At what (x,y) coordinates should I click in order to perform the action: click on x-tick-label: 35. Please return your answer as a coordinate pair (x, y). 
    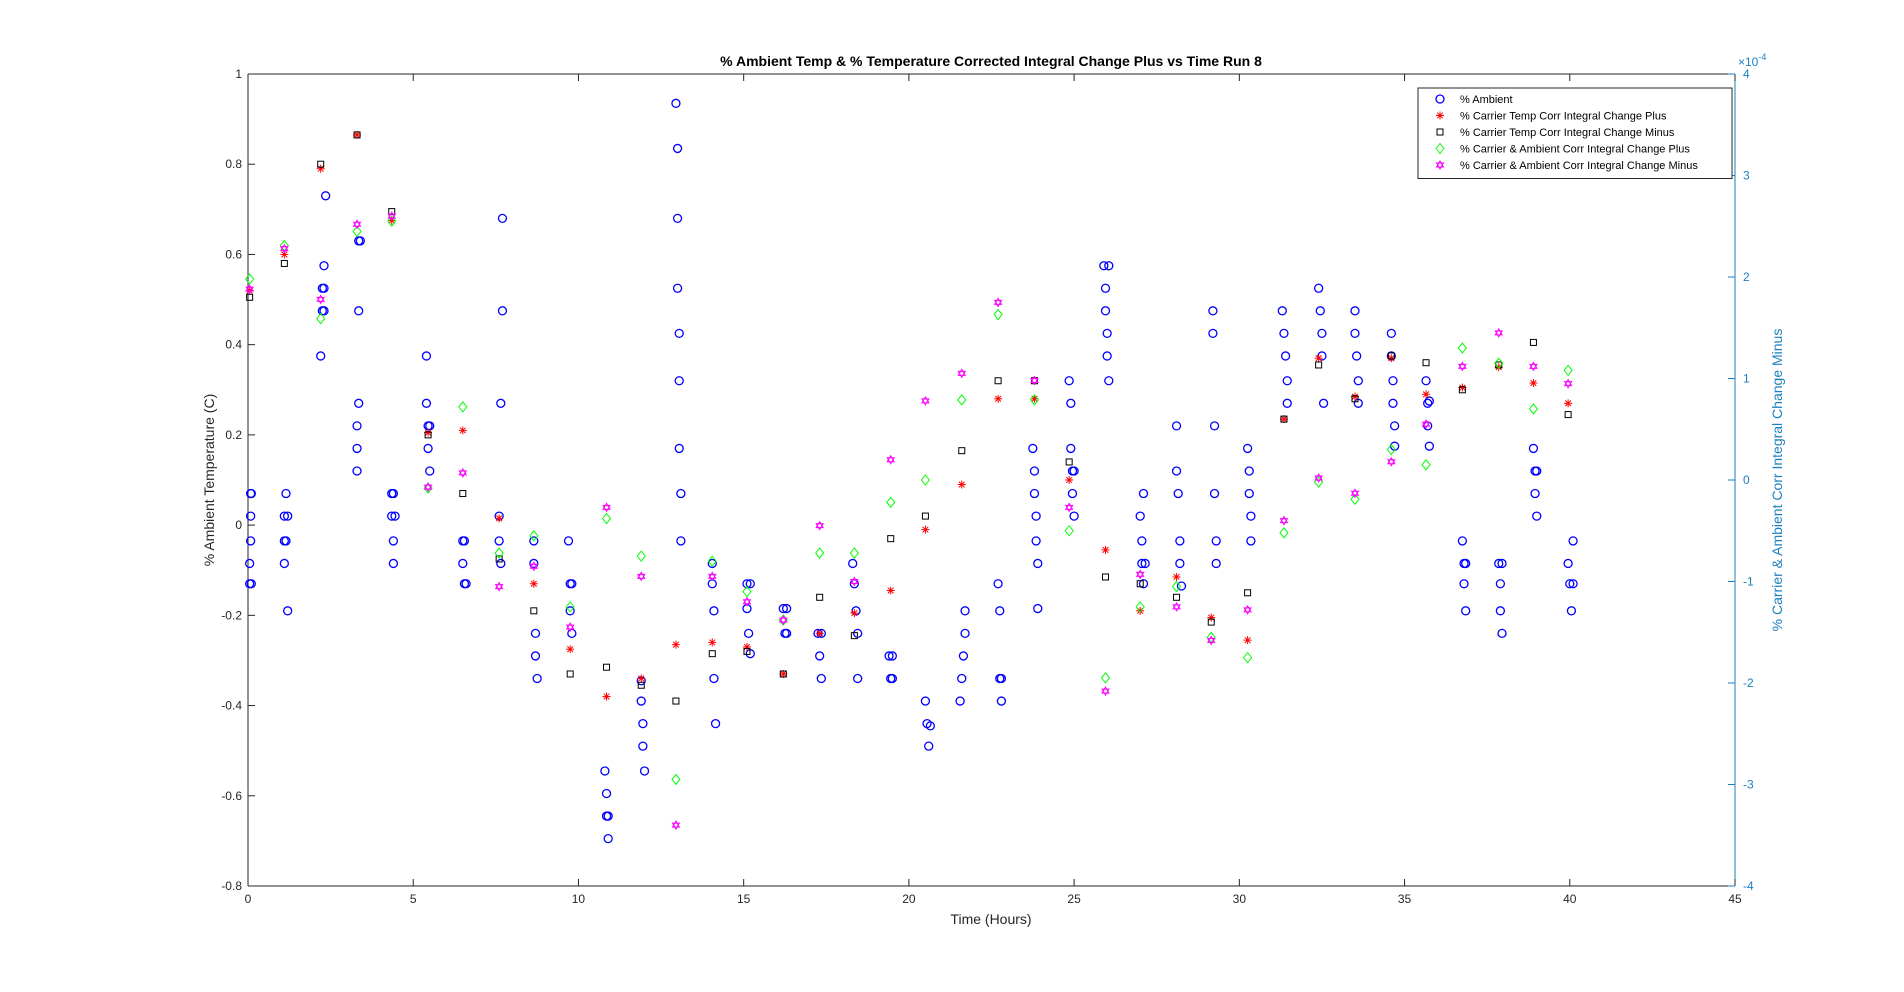
    Looking at the image, I should click on (1405, 899).